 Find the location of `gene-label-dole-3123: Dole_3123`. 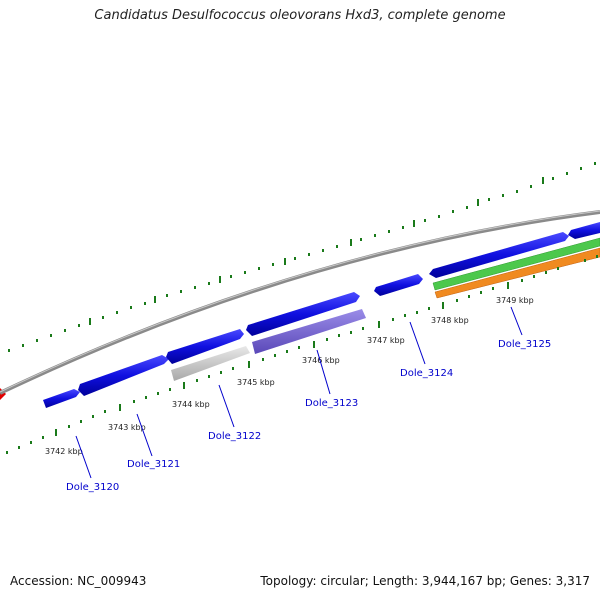

gene-label-dole-3123: Dole_3123 is located at coordinates (331, 403).